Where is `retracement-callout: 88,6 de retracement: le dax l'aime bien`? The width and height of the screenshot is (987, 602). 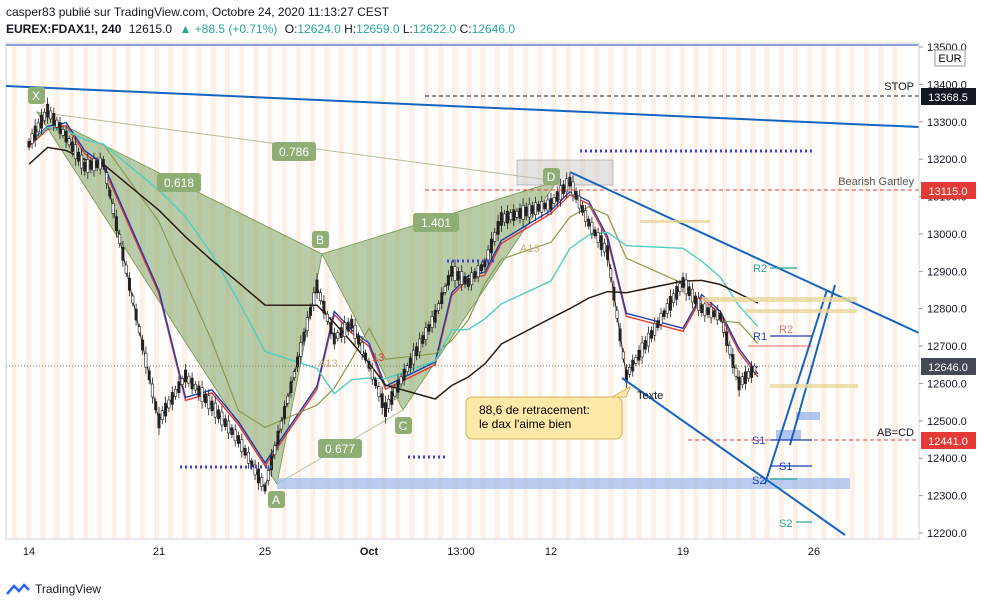 retracement-callout: 88,6 de retracement: le dax l'aime bien is located at coordinates (548, 412).